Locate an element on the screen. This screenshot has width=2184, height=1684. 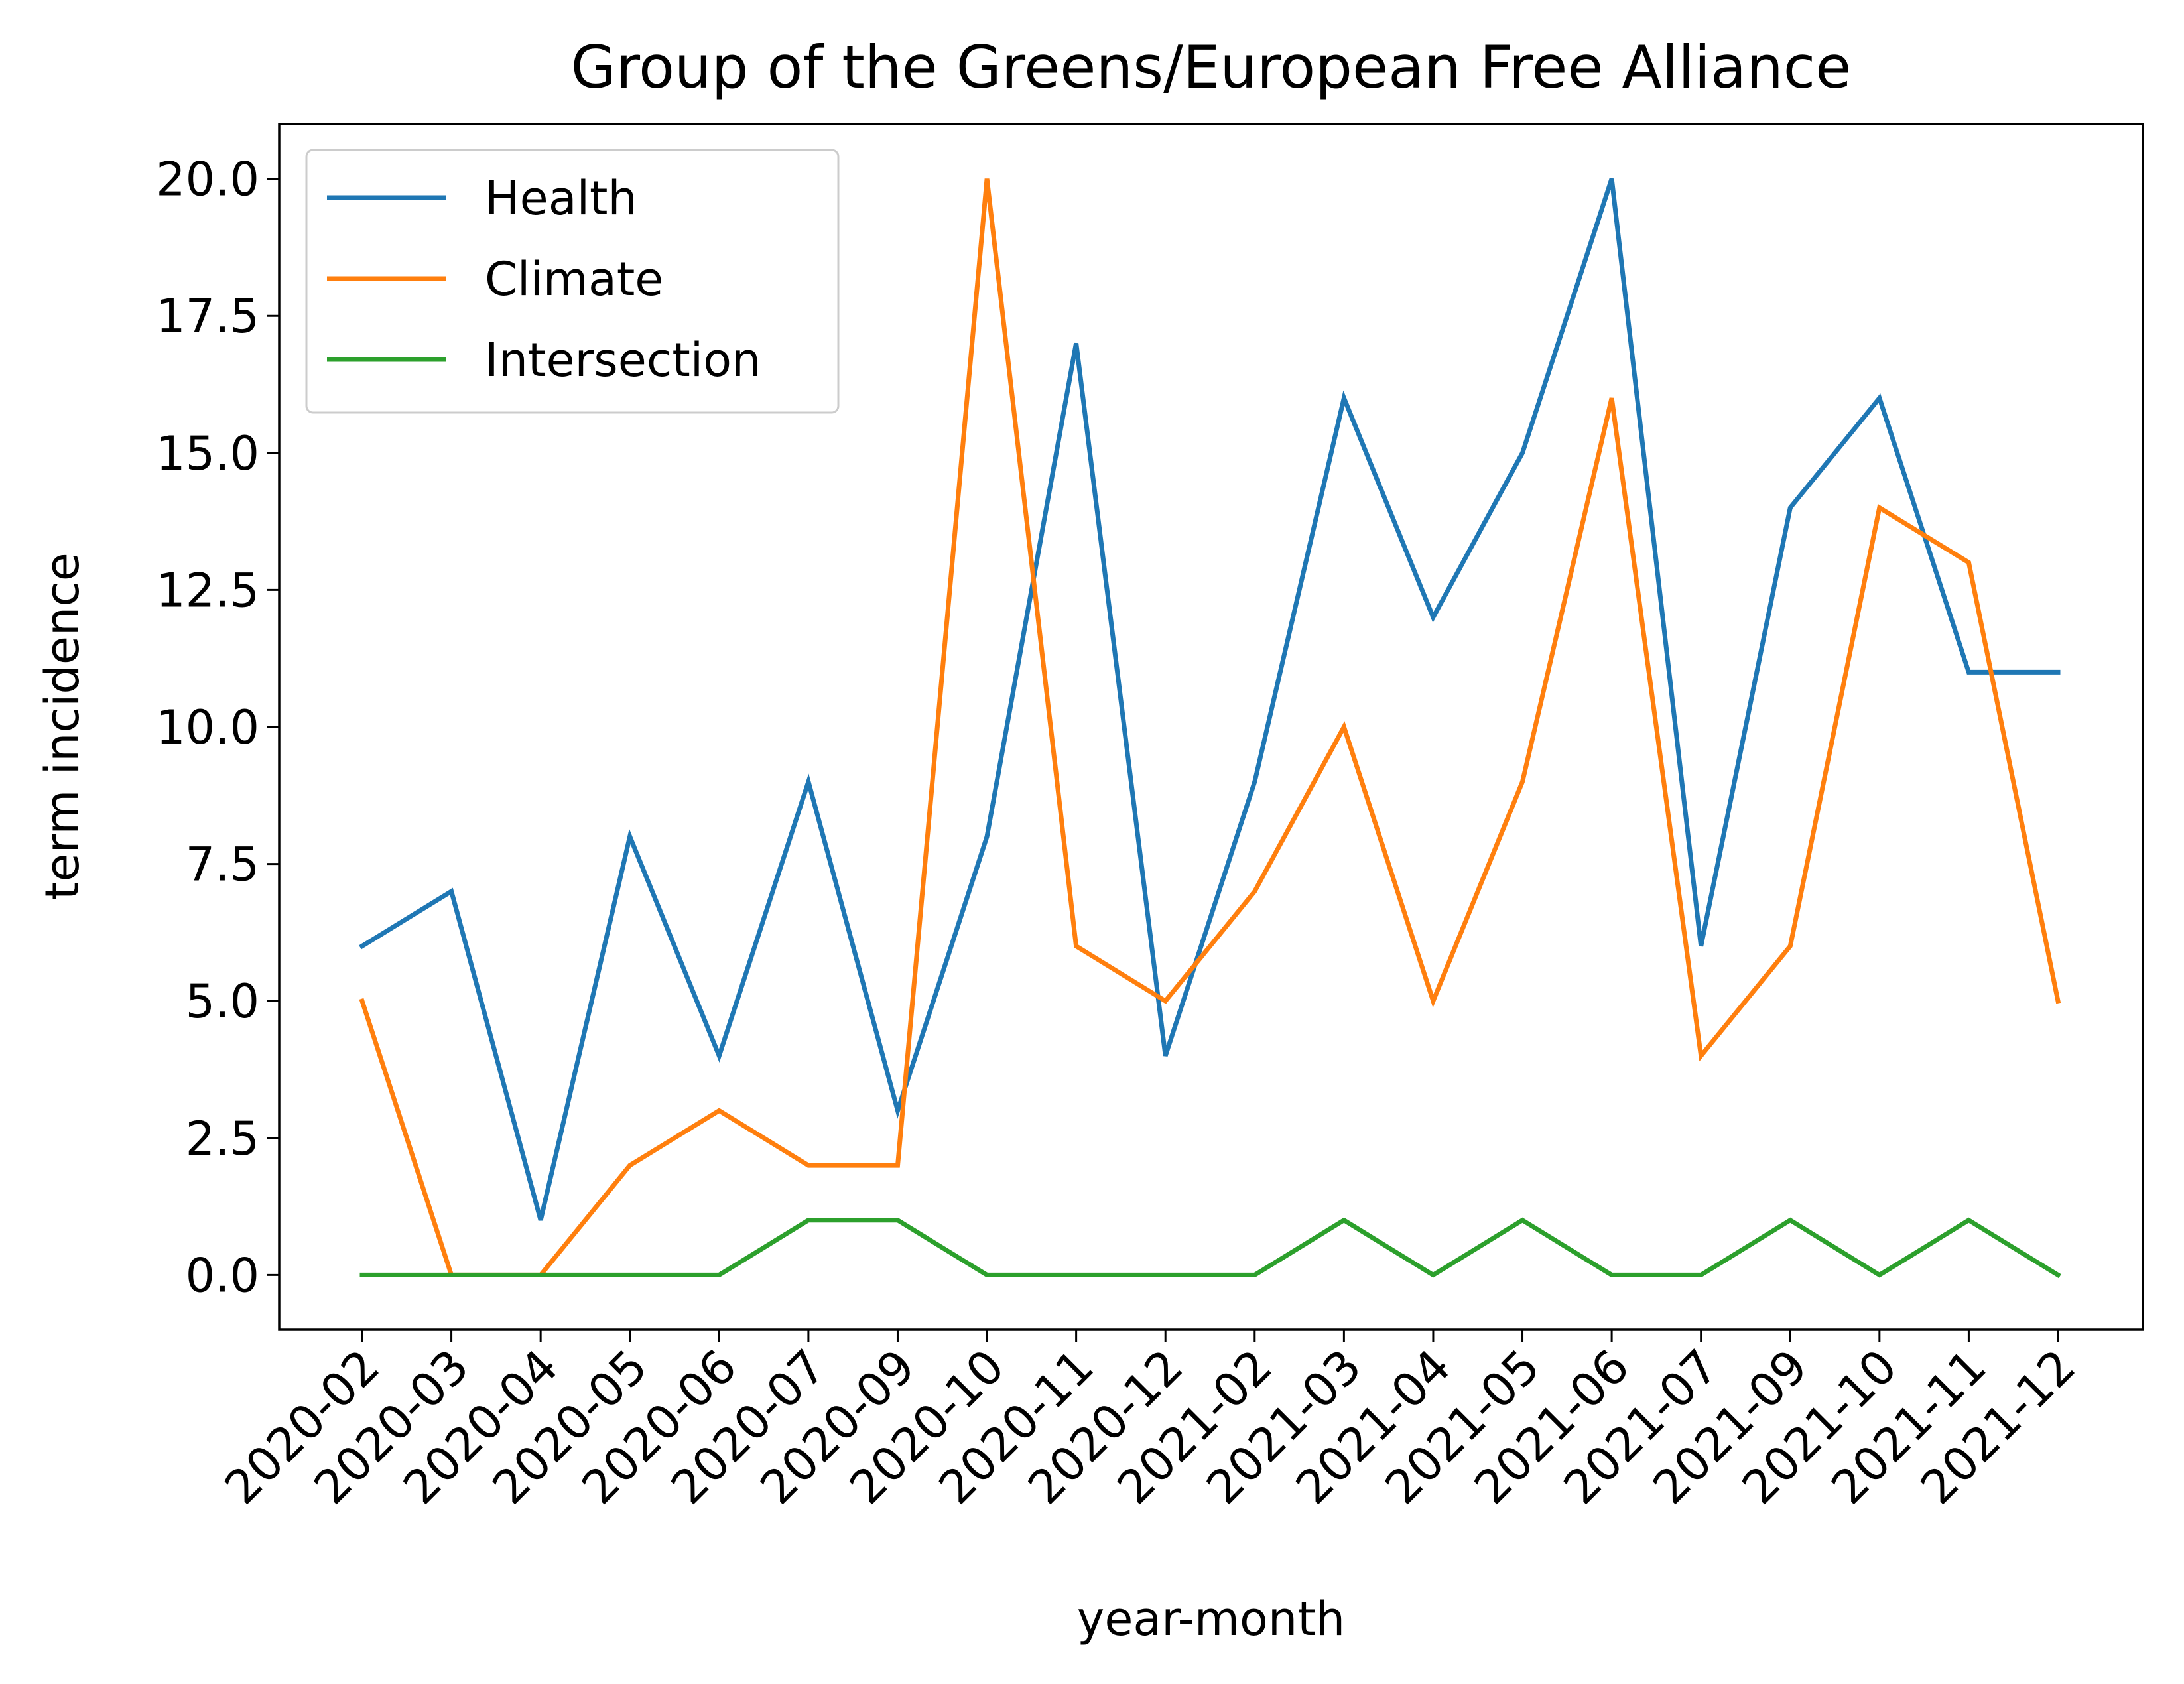
series-line-intersection is located at coordinates (1210, 1248).